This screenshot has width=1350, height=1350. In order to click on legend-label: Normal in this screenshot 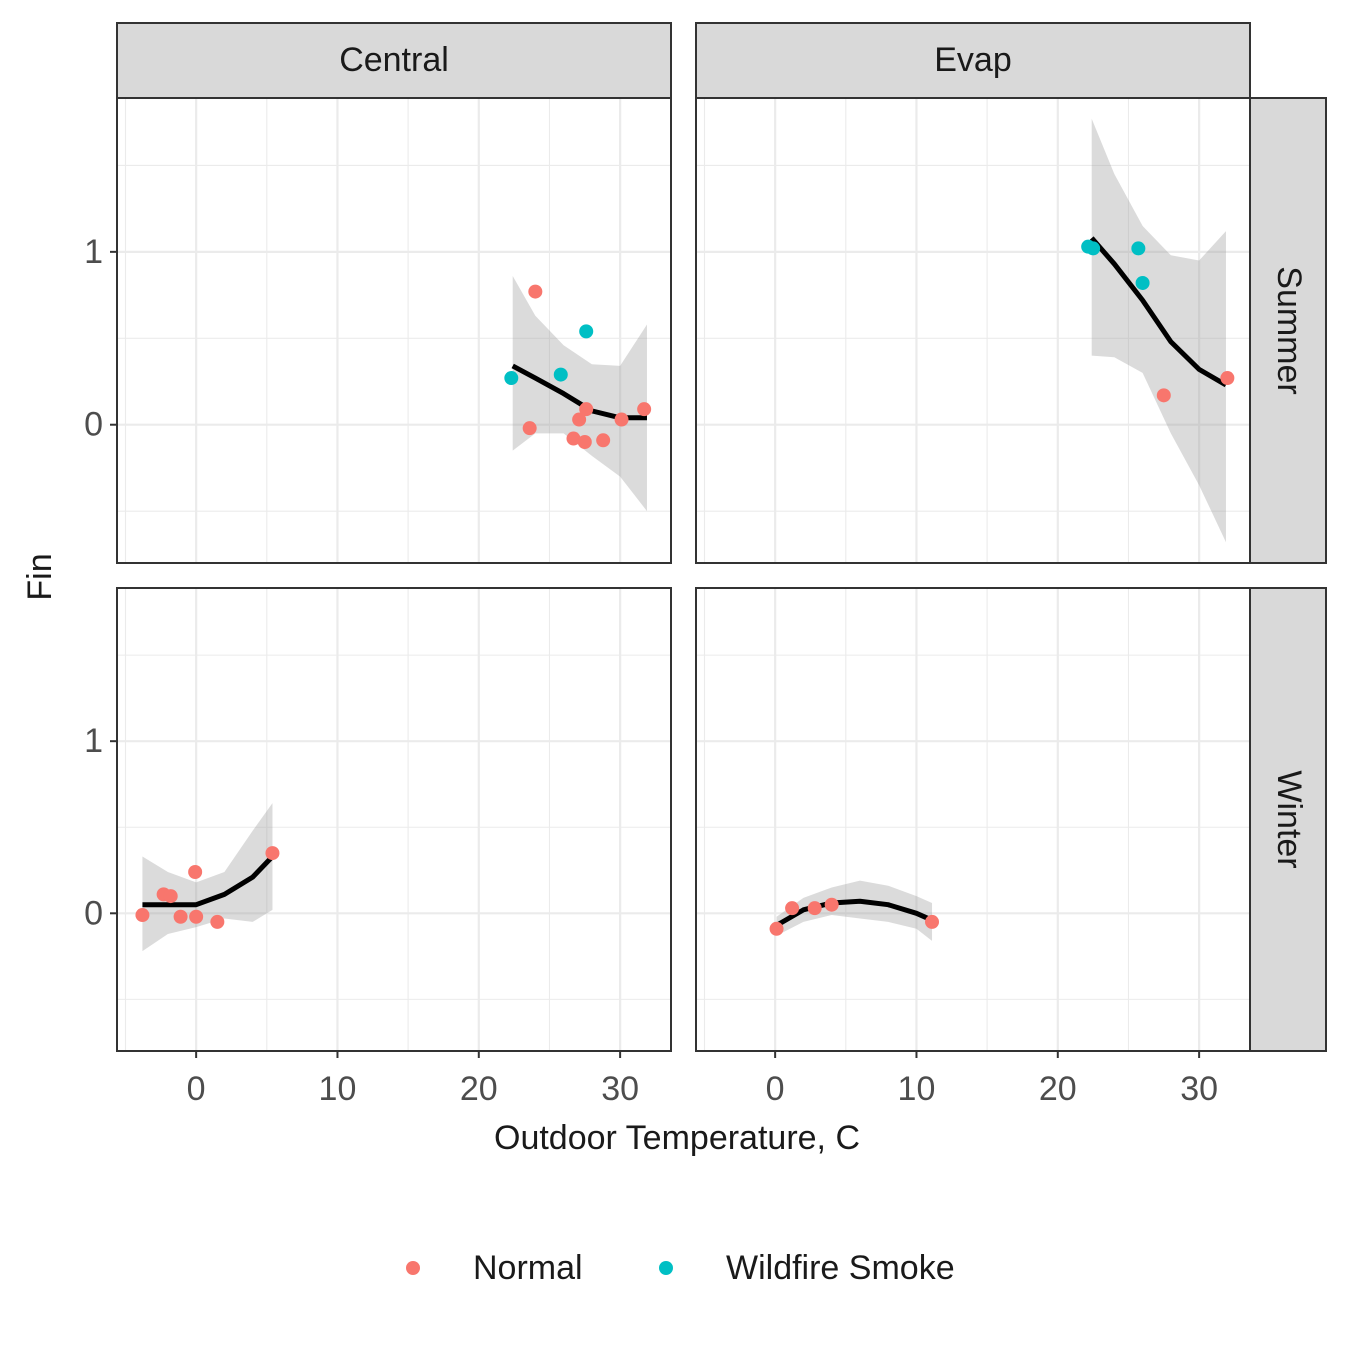, I will do `click(528, 1268)`.